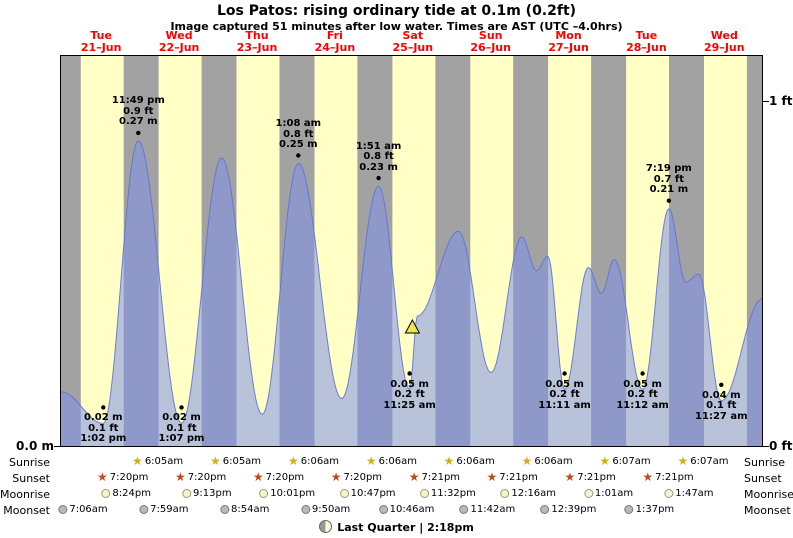 The height and width of the screenshot is (538, 793). What do you see at coordinates (574, 509) in the screenshot?
I see `moonset-time: 12:39pm` at bounding box center [574, 509].